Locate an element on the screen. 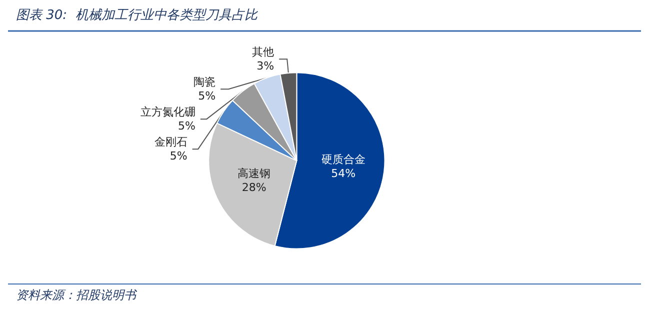 This screenshot has width=645, height=309. chart-title: 图表 30: 机械加工行业中各类型刀具占比 is located at coordinates (137, 15).